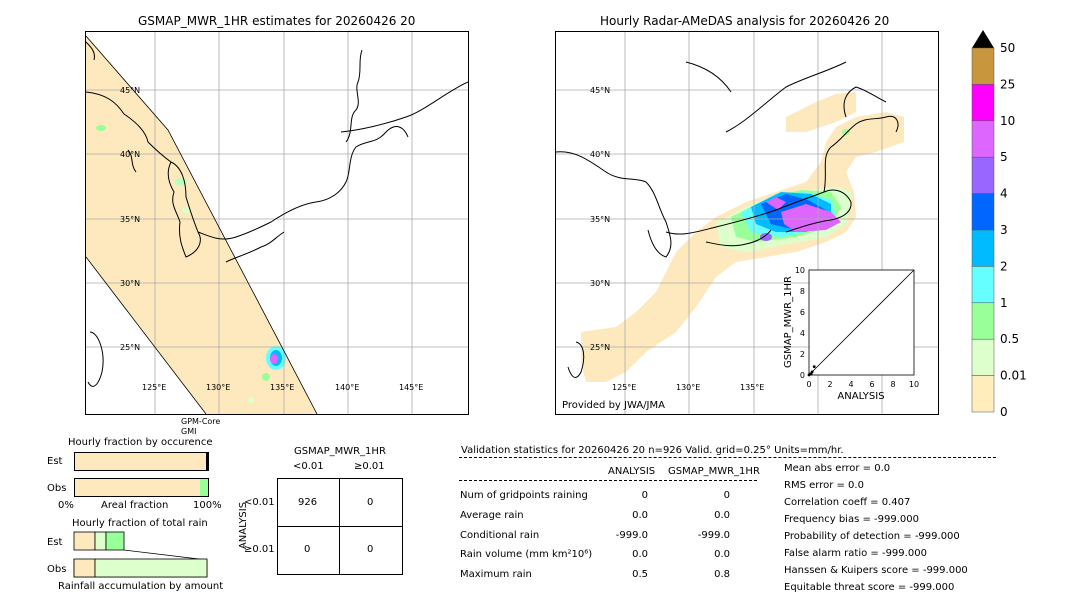 The width and height of the screenshot is (1080, 612). I want to click on totalrain-xlabel: Rainfall accumulation by amount, so click(141, 586).